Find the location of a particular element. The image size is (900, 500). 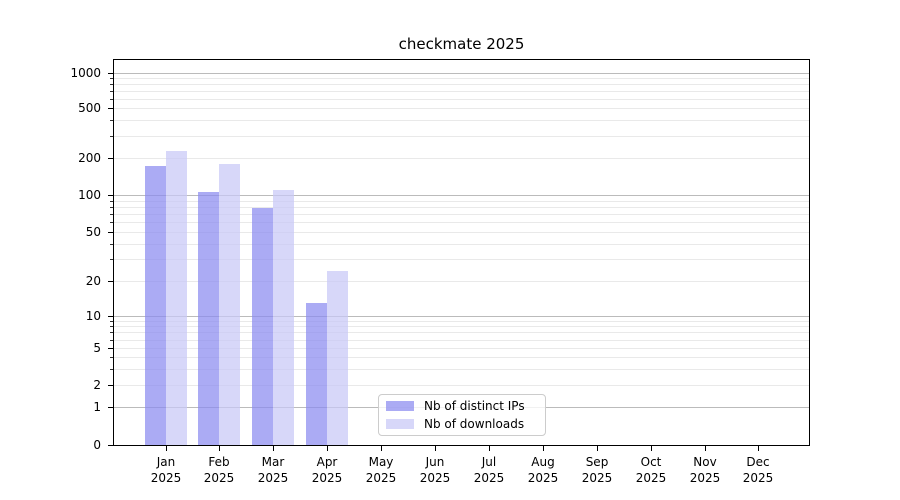

bar-nb-of-downloads-feb is located at coordinates (229, 304).